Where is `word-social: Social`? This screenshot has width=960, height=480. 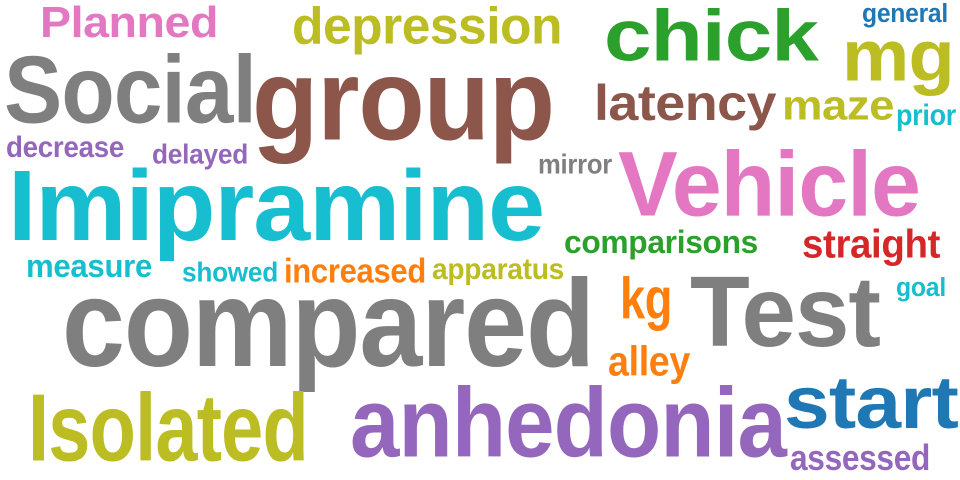
word-social: Social is located at coordinates (130, 90).